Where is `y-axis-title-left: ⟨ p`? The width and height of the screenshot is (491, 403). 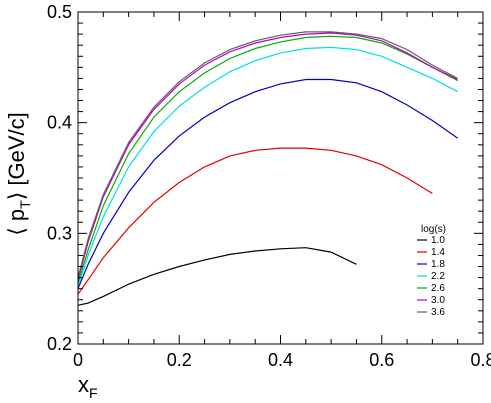 y-axis-title-left: ⟨ p is located at coordinates (16, 222).